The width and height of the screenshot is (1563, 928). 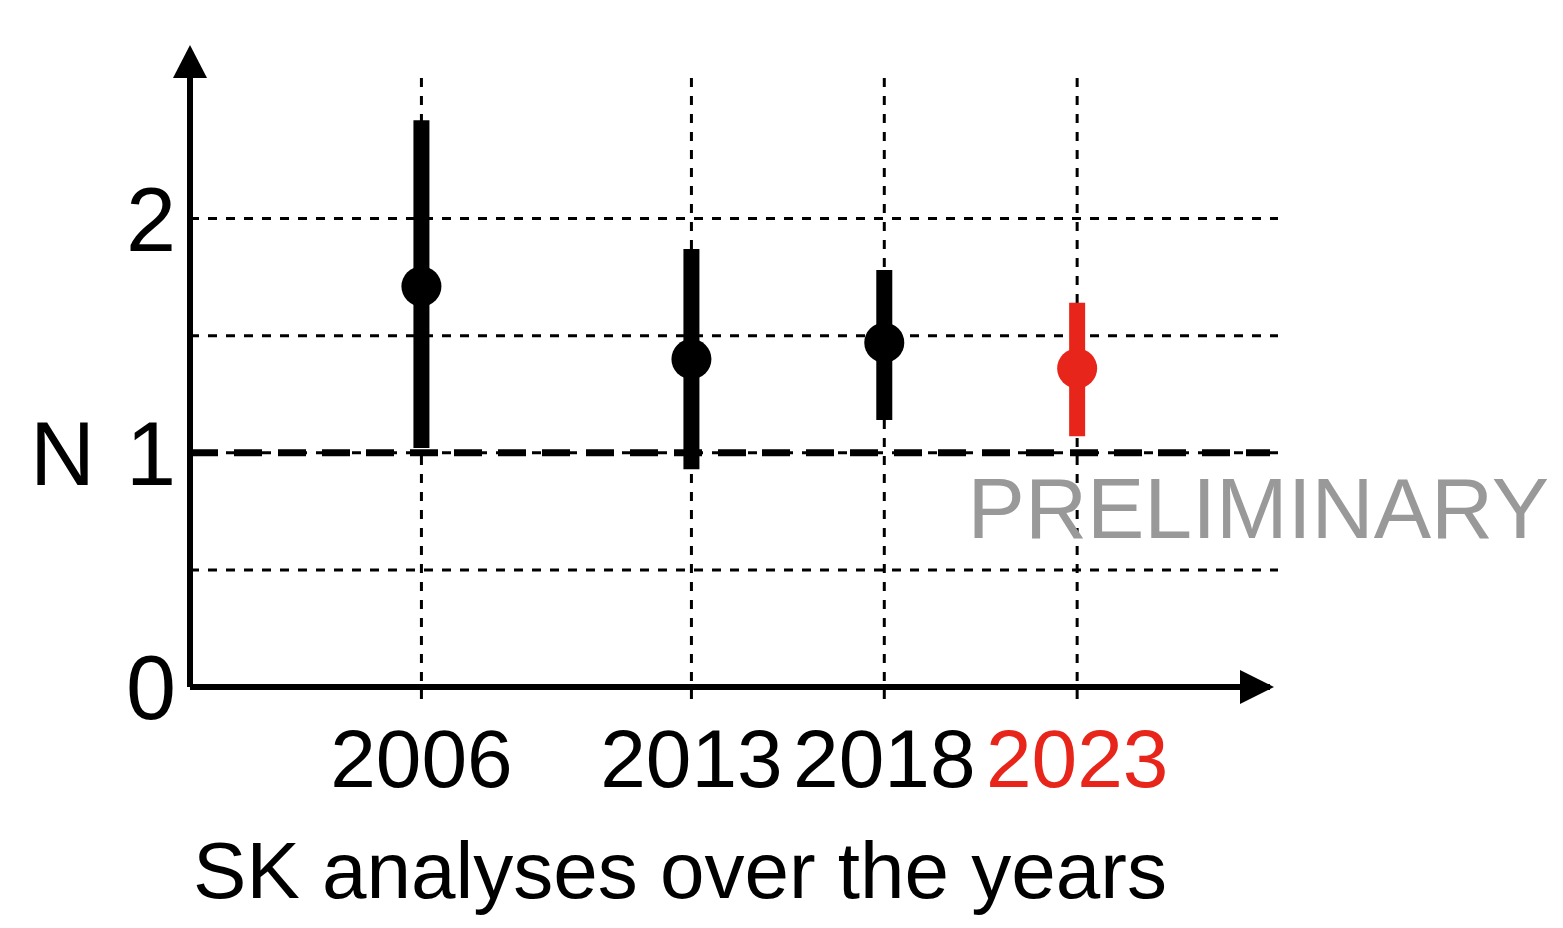 I want to click on annotation: PRELIMINARY, so click(x=1258, y=508).